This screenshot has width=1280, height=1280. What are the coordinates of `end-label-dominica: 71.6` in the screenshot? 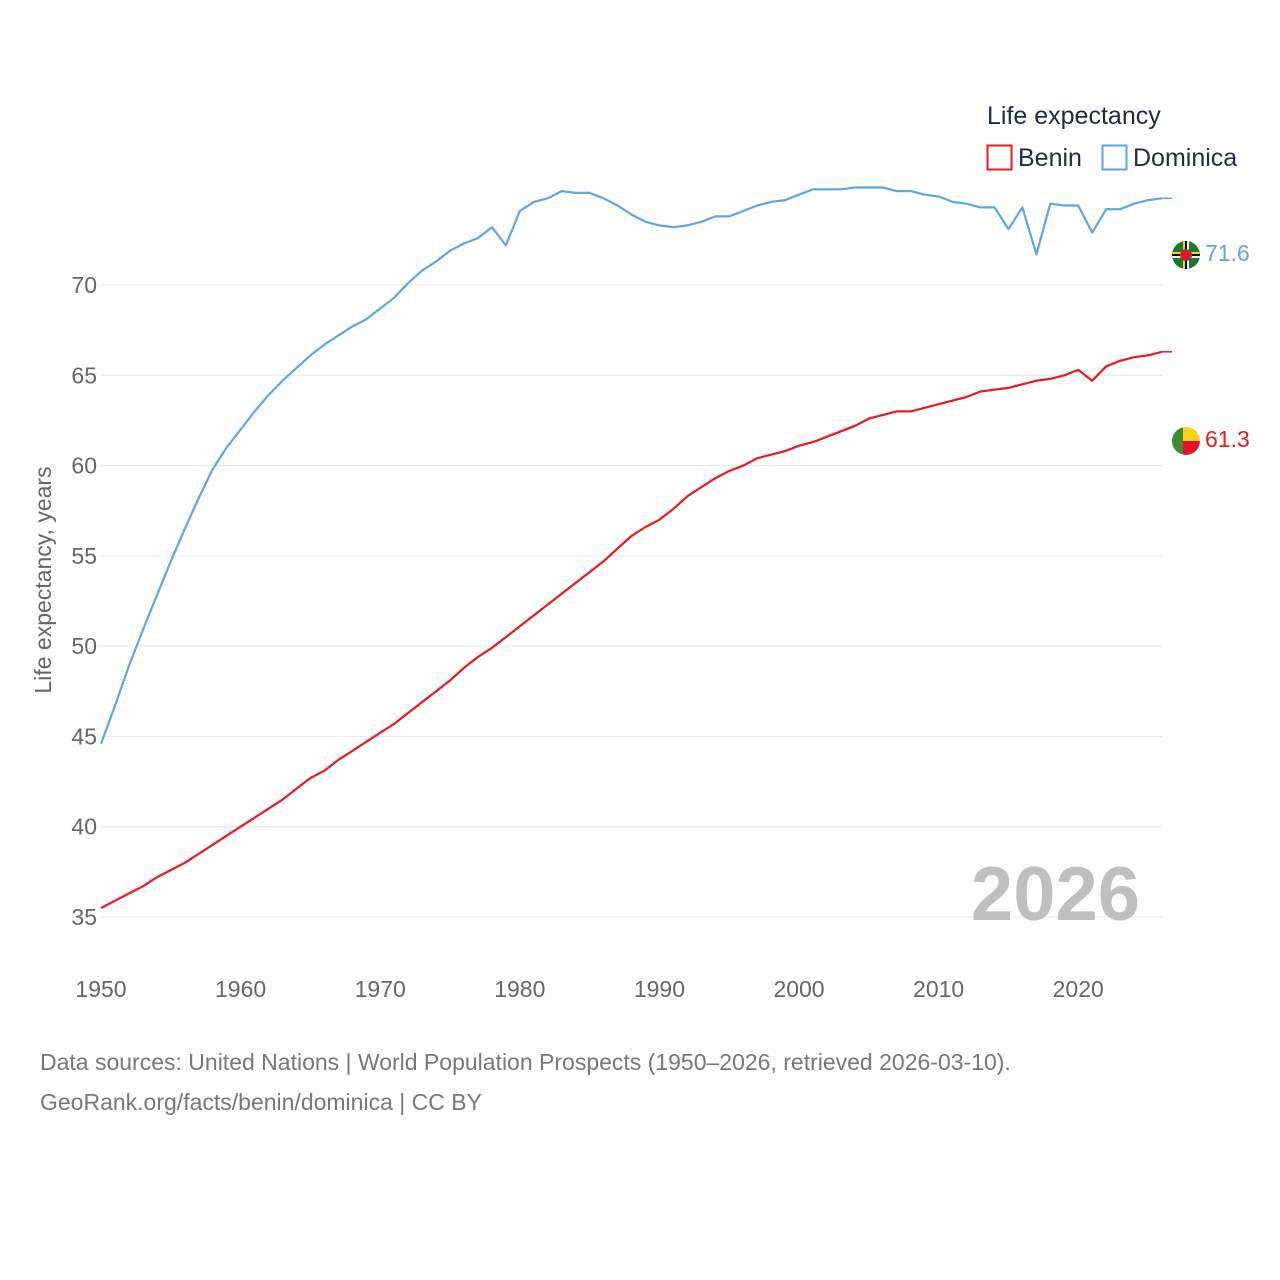 It's located at (1227, 253).